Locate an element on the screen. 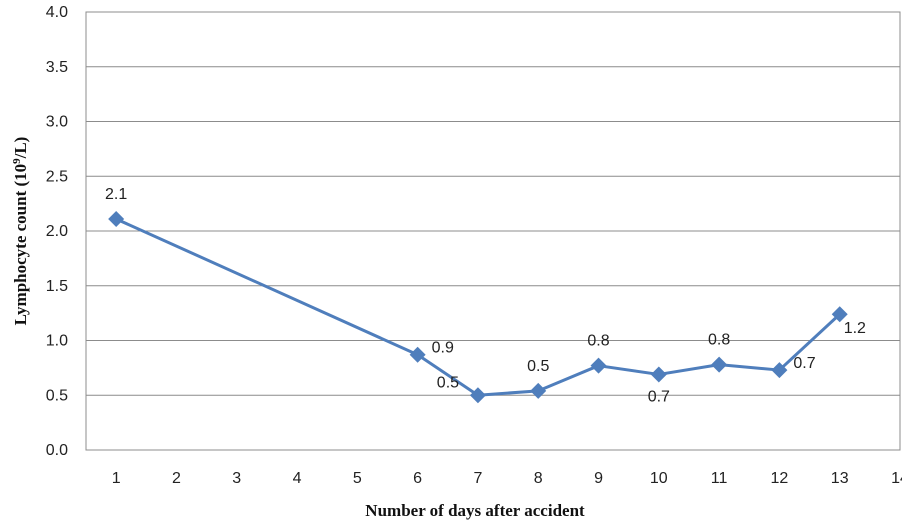  x-tick-label: 7 is located at coordinates (477, 478).